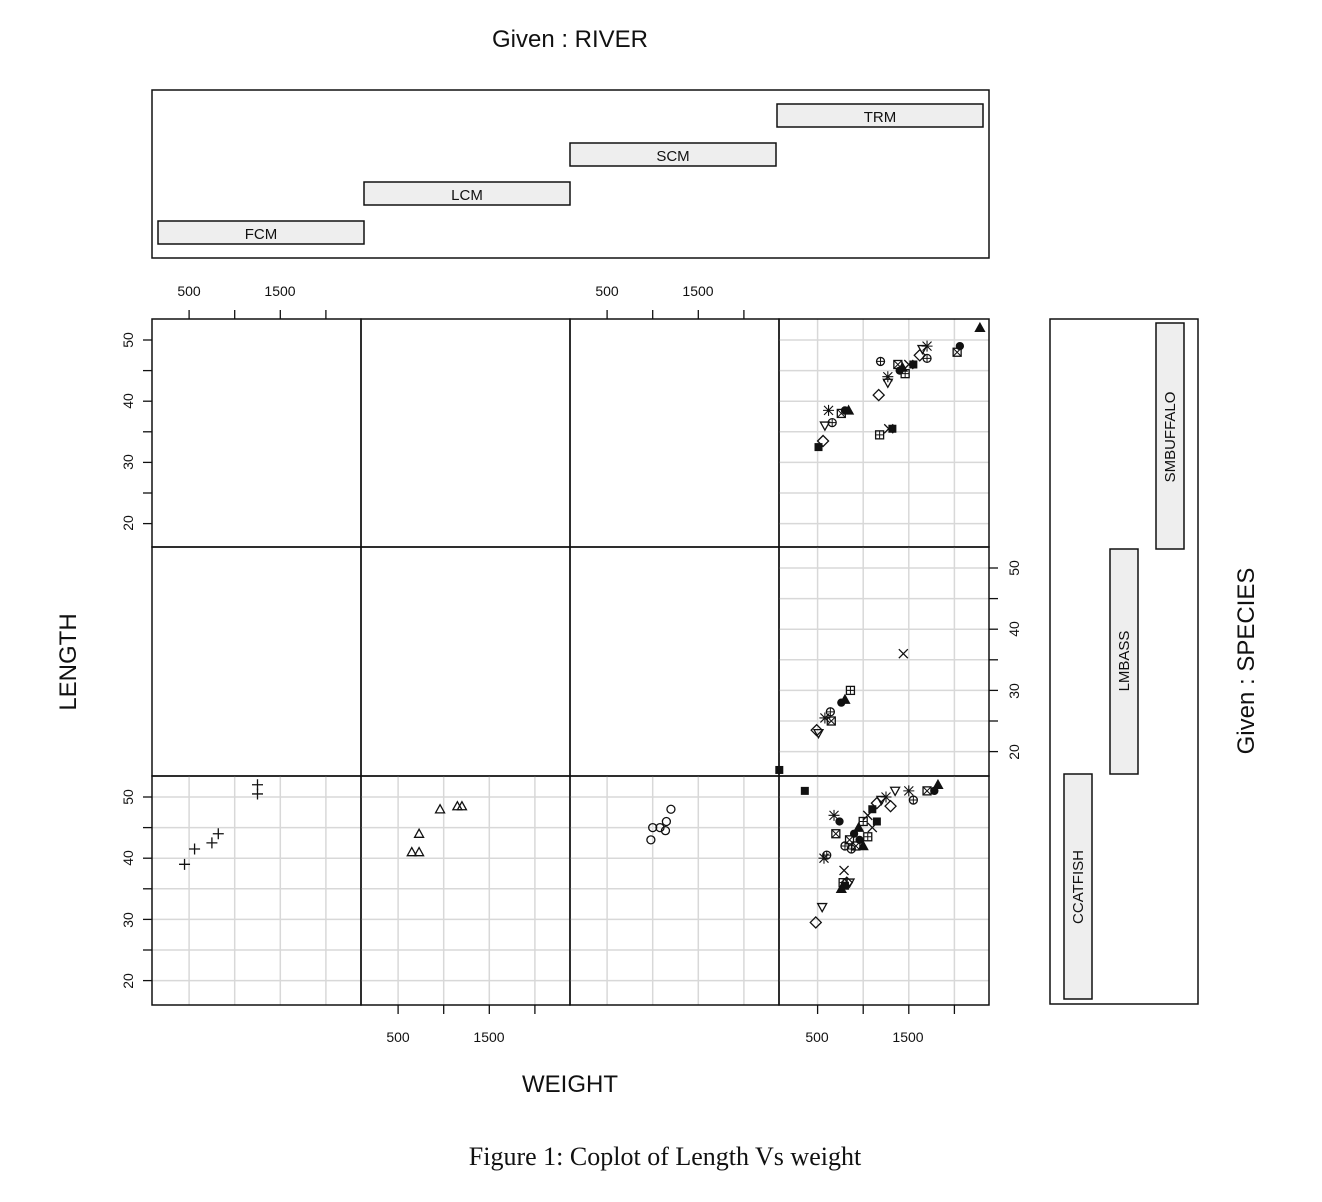  Describe the element at coordinates (903, 653) in the screenshot. I see `point-x` at that location.